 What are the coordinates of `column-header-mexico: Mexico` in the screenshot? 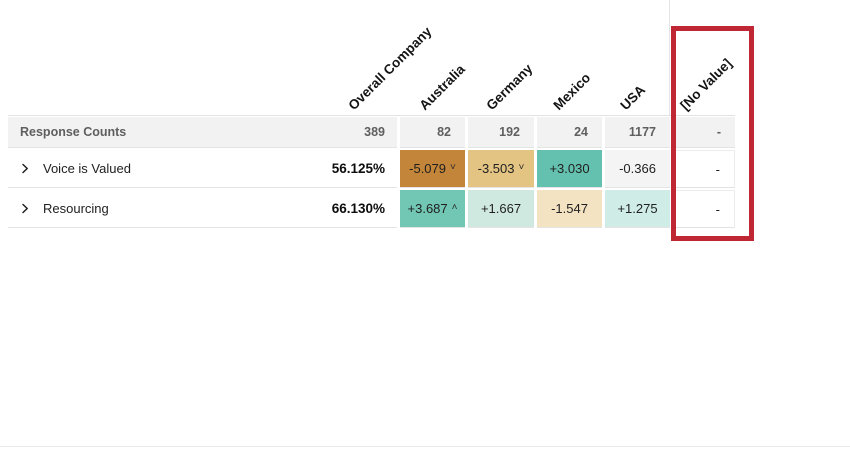 It's located at (572, 91).